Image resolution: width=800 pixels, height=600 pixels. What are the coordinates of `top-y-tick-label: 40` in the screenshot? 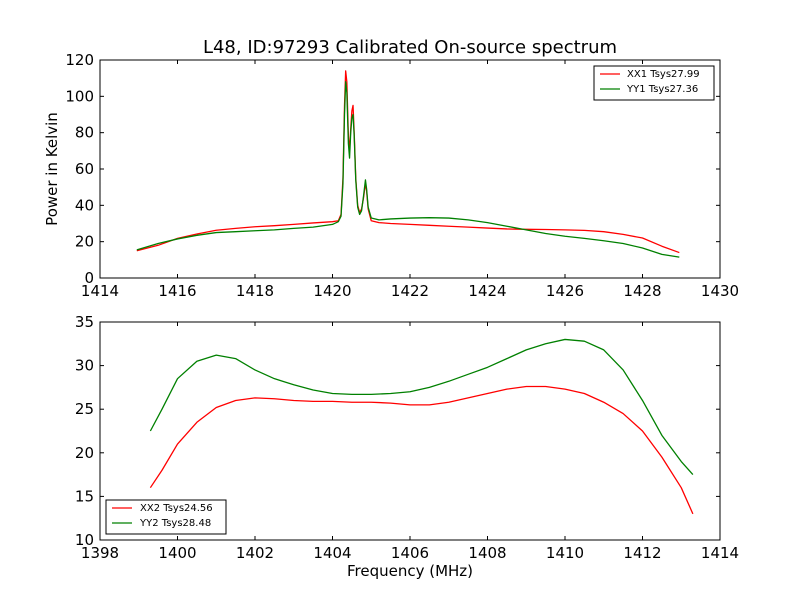 It's located at (84, 205).